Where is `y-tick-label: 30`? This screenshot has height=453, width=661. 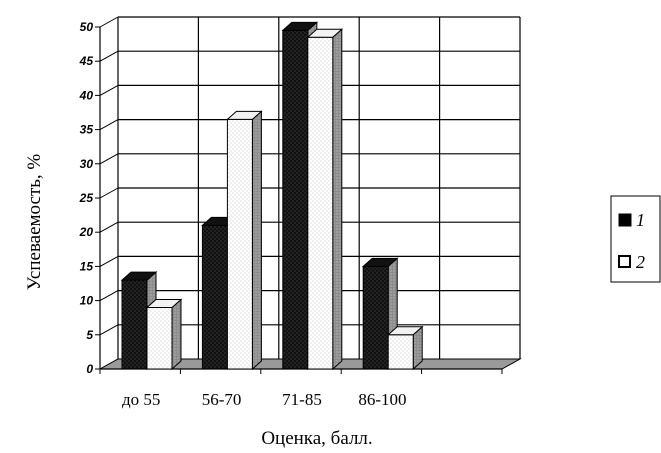 y-tick-label: 30 is located at coordinates (87, 164).